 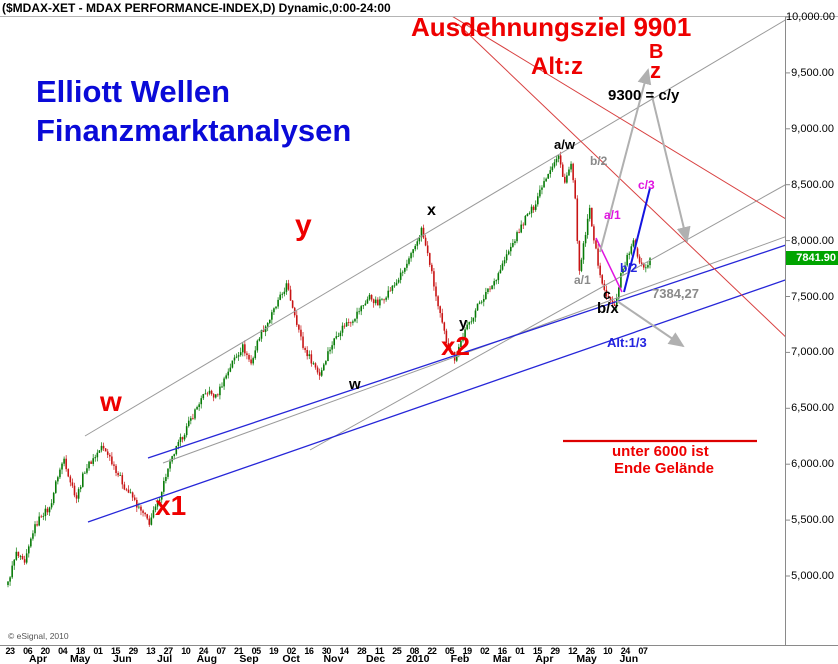 What do you see at coordinates (38, 636) in the screenshot?
I see `copyright-esignal: © eSignal, 2010` at bounding box center [38, 636].